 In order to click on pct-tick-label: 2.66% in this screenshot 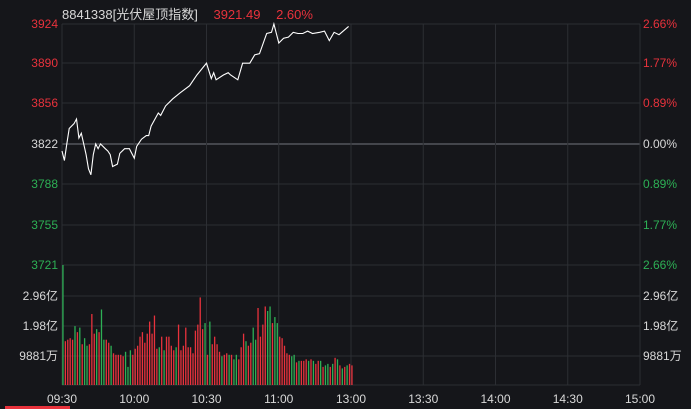, I will do `click(660, 24)`.